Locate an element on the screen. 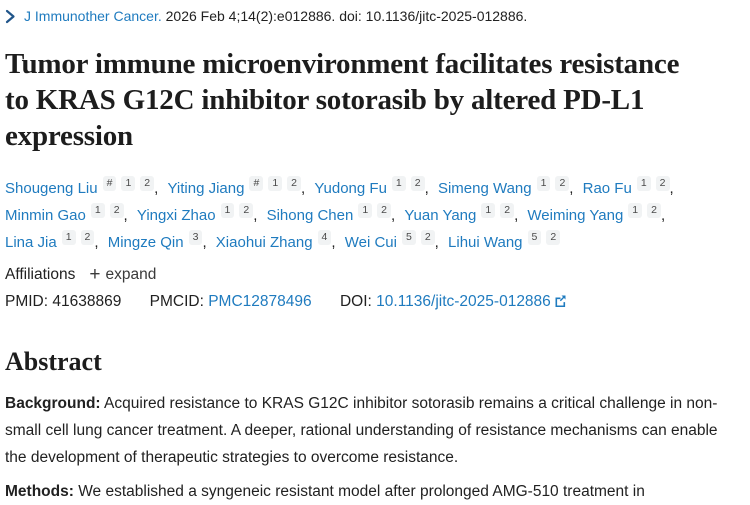 The image size is (750, 505). author-link: Simeng Wang is located at coordinates (484, 188).